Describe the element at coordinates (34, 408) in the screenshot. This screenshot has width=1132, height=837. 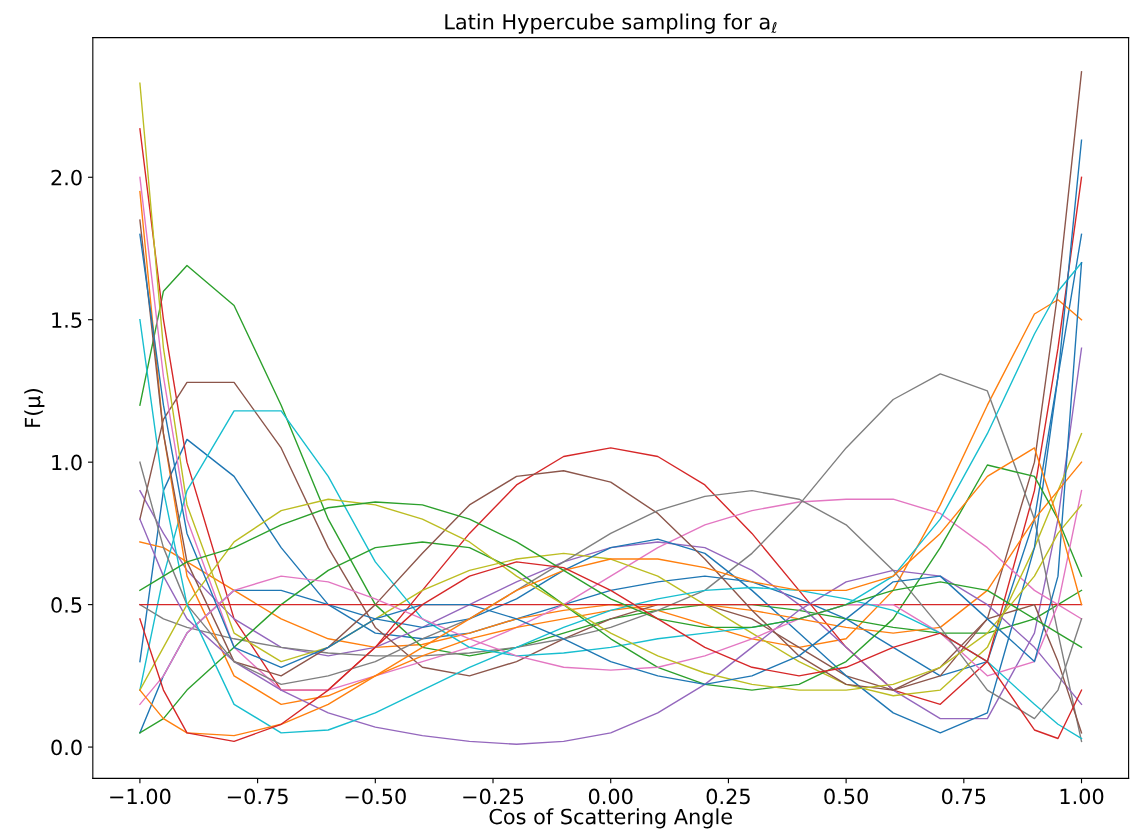
I see `y-axis-title: F(μ)` at that location.